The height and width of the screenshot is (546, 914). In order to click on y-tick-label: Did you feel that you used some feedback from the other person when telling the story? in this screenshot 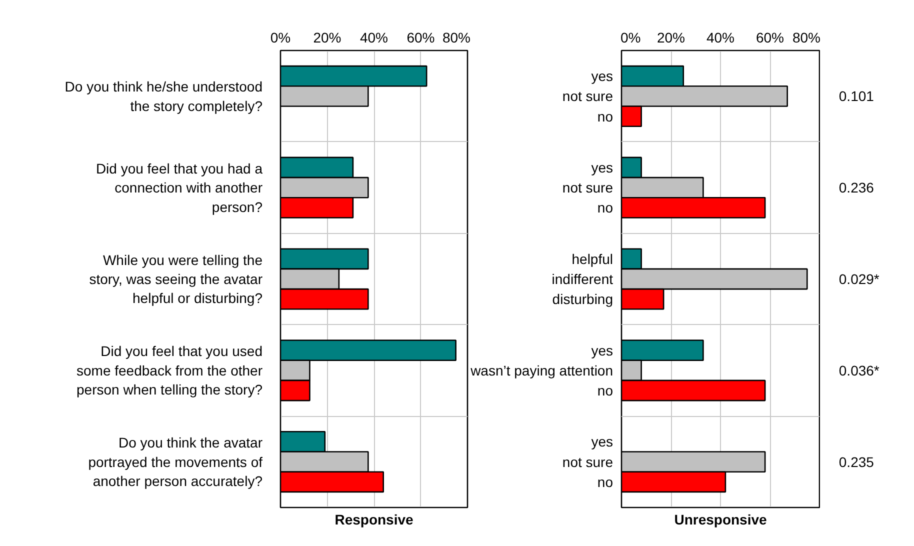, I will do `click(169, 370)`.